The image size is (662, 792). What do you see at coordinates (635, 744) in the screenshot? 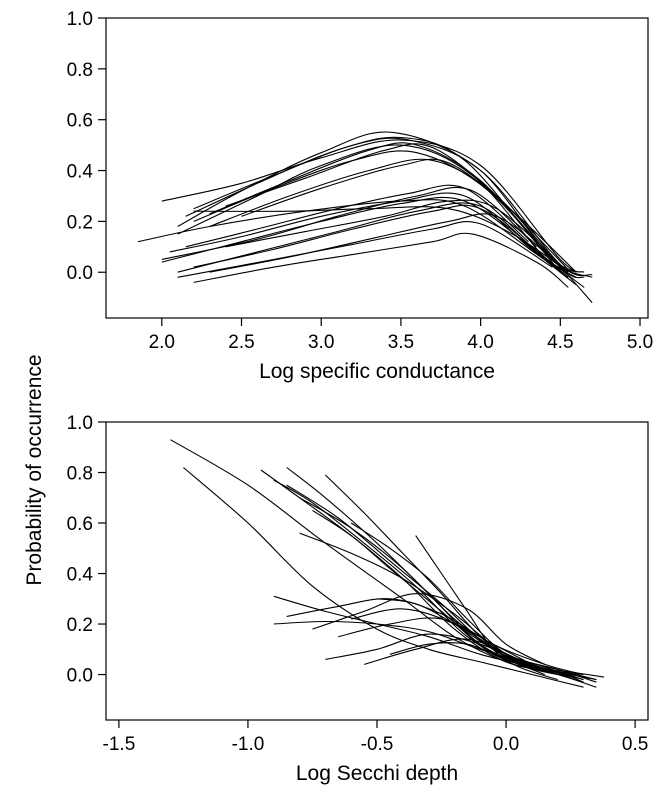
I see `x-tick-label: 0.5` at bounding box center [635, 744].